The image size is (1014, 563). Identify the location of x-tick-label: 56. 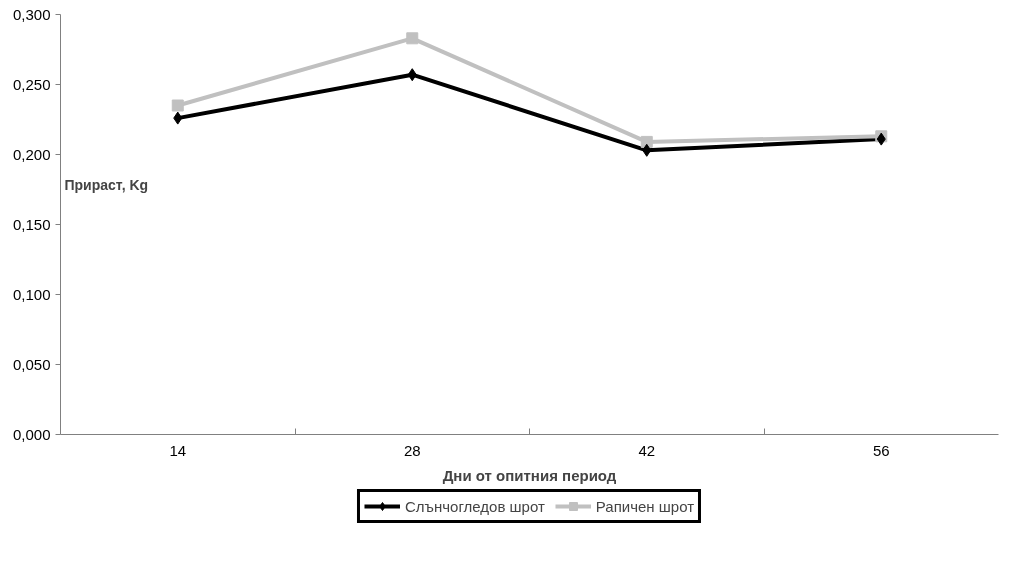
(881, 450).